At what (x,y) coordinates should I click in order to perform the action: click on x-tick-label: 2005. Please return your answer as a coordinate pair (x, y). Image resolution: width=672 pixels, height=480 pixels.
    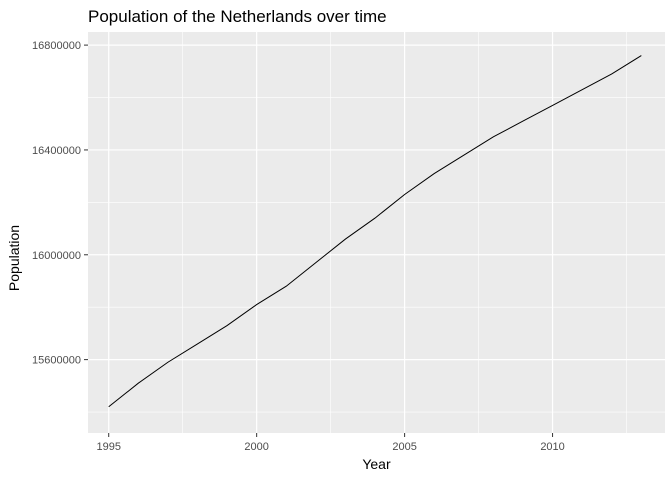
    Looking at the image, I should click on (404, 447).